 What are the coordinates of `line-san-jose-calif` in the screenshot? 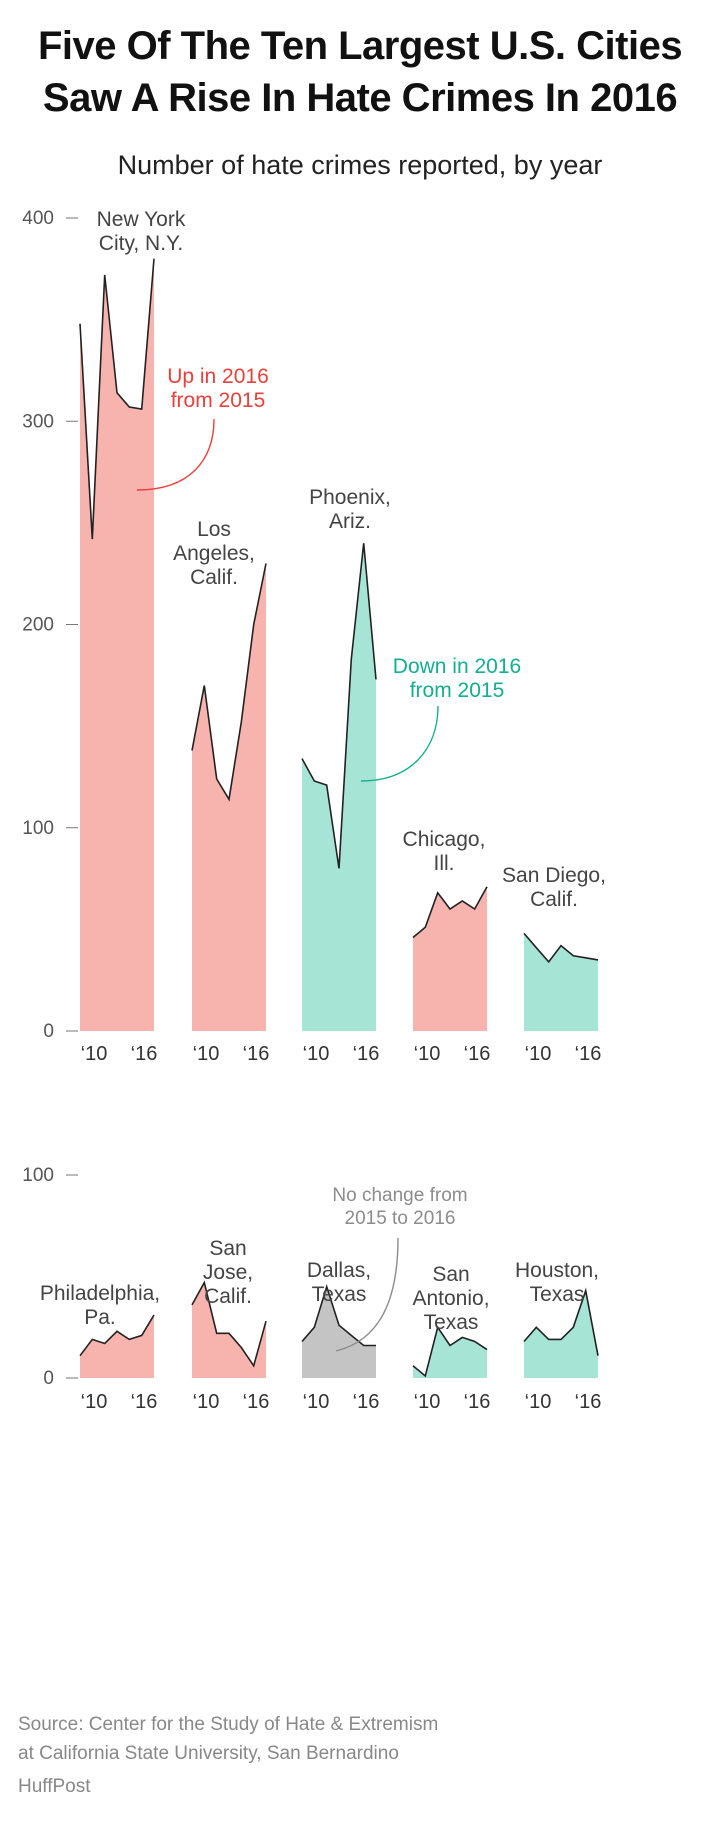 It's located at (229, 1324).